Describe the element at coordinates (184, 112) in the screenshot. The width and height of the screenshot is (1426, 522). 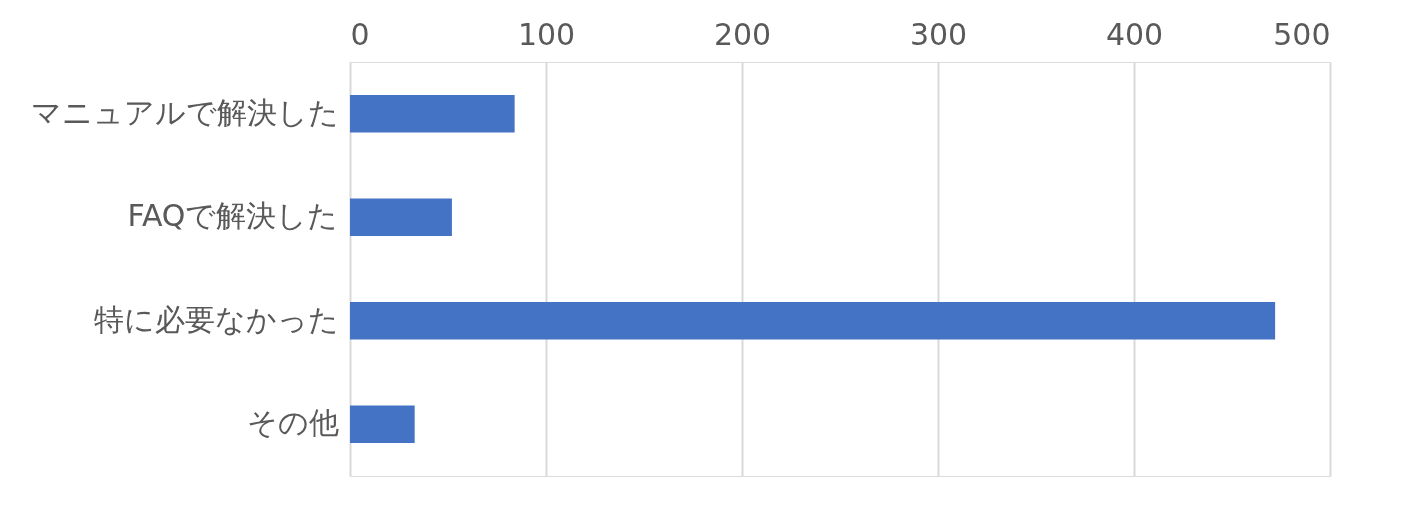
I see `y-tick-label: マニュアルで解決した` at that location.